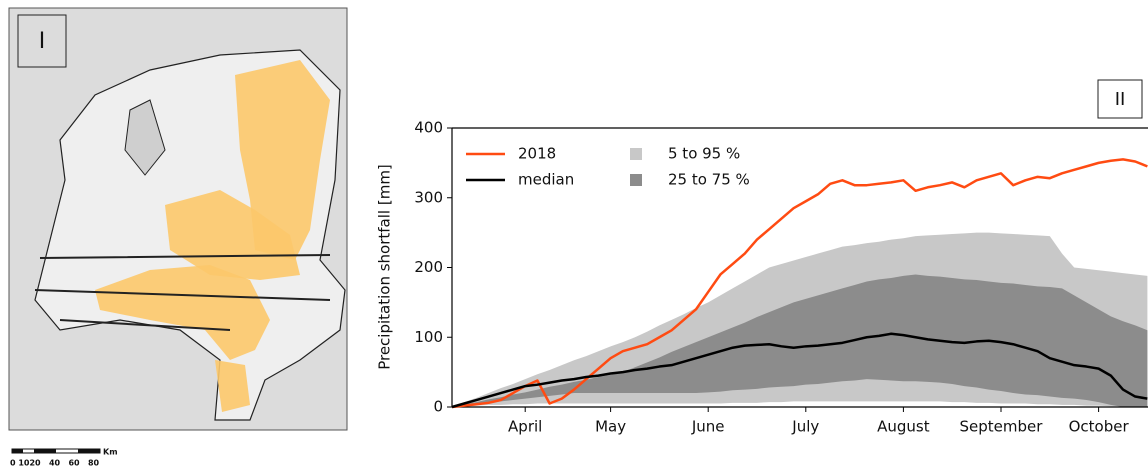 The width and height of the screenshot is (1148, 471). I want to click on line-series, so click(799, 370).